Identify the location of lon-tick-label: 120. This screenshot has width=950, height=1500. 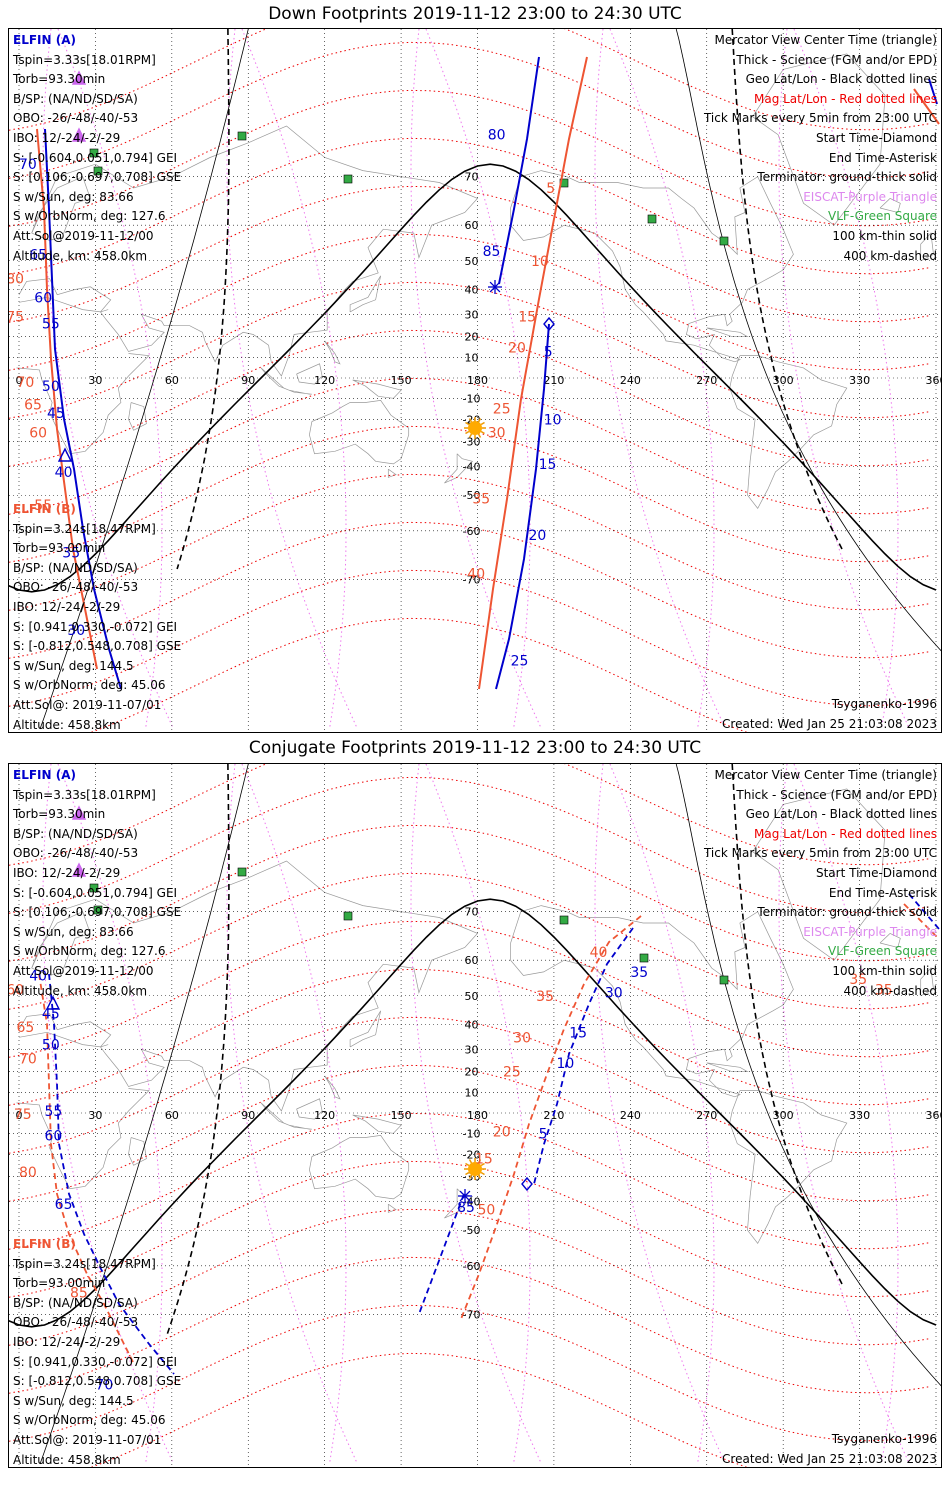
(324, 1115).